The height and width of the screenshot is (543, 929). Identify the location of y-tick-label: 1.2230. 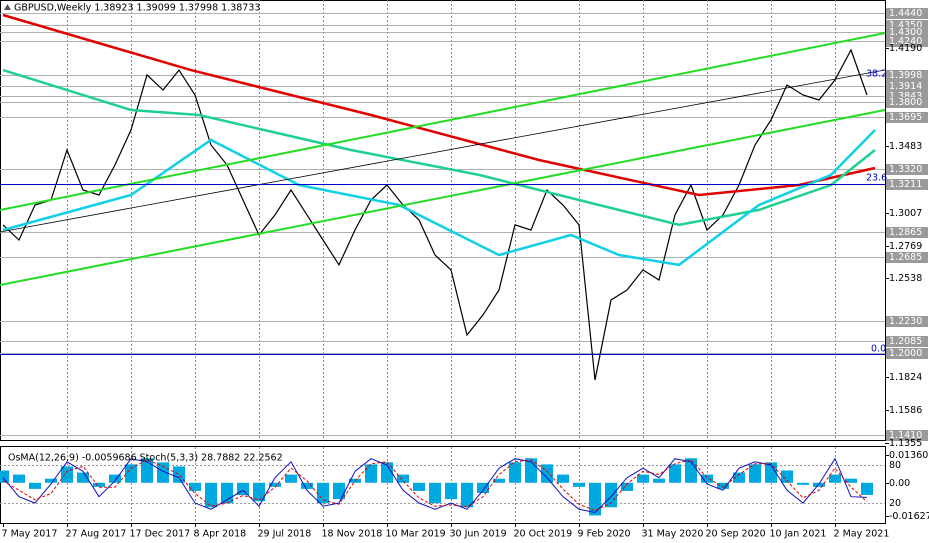
(905, 321).